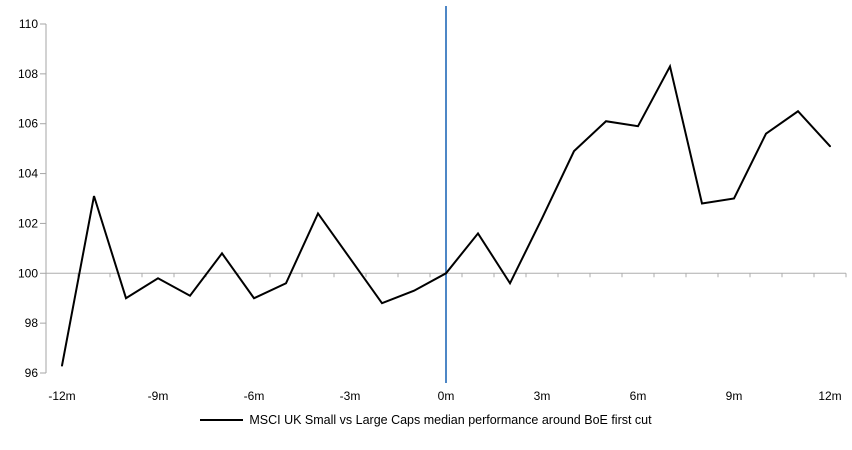  I want to click on x-axis-tick-label: -9m, so click(158, 396).